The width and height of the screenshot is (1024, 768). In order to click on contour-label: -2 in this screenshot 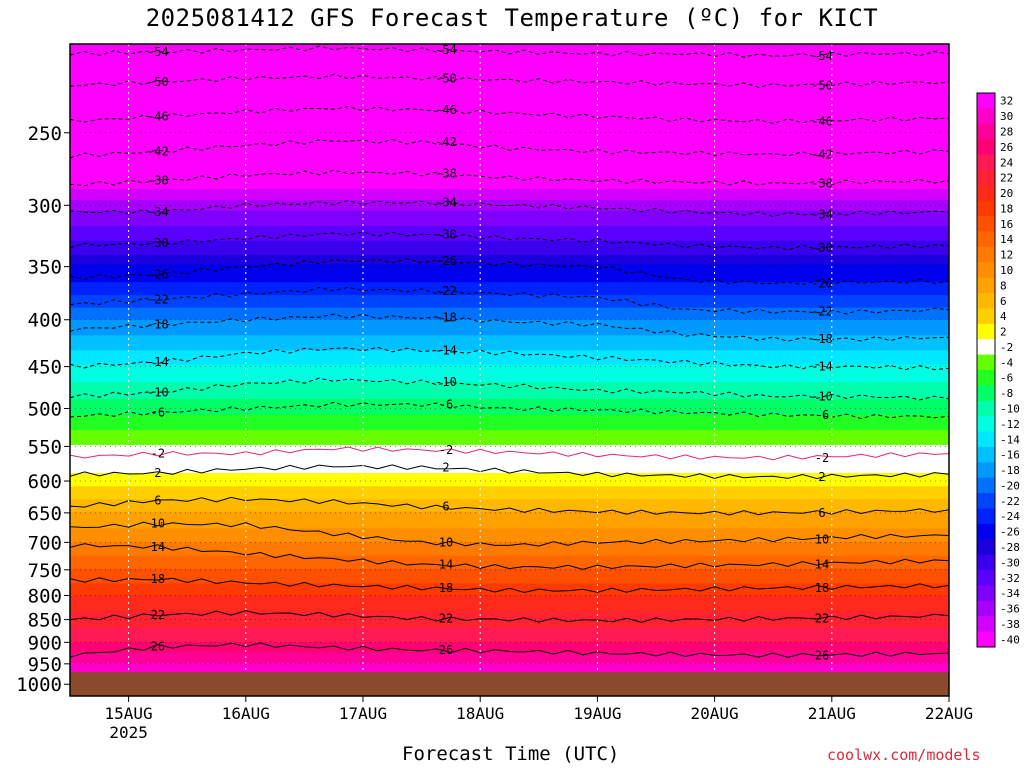, I will do `click(822, 458)`.